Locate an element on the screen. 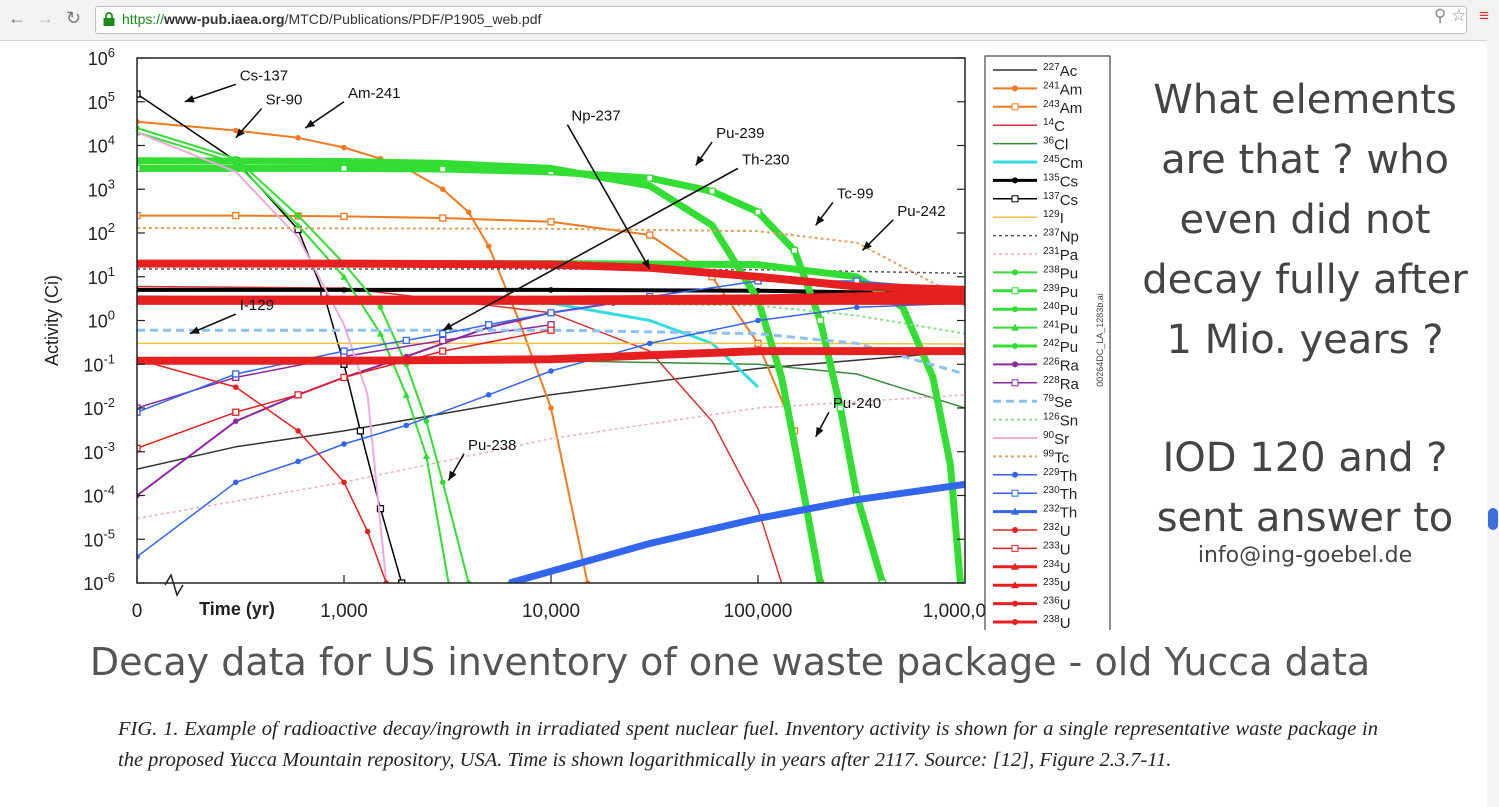  legend-entry-label: 242Pu is located at coordinates (1060, 347).